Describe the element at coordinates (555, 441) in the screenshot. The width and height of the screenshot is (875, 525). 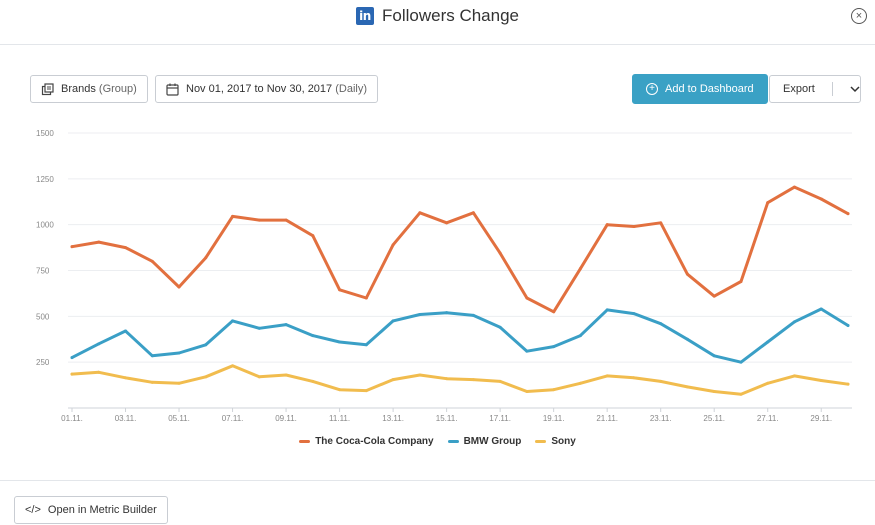
I see `legend-item-sony: Sony` at that location.